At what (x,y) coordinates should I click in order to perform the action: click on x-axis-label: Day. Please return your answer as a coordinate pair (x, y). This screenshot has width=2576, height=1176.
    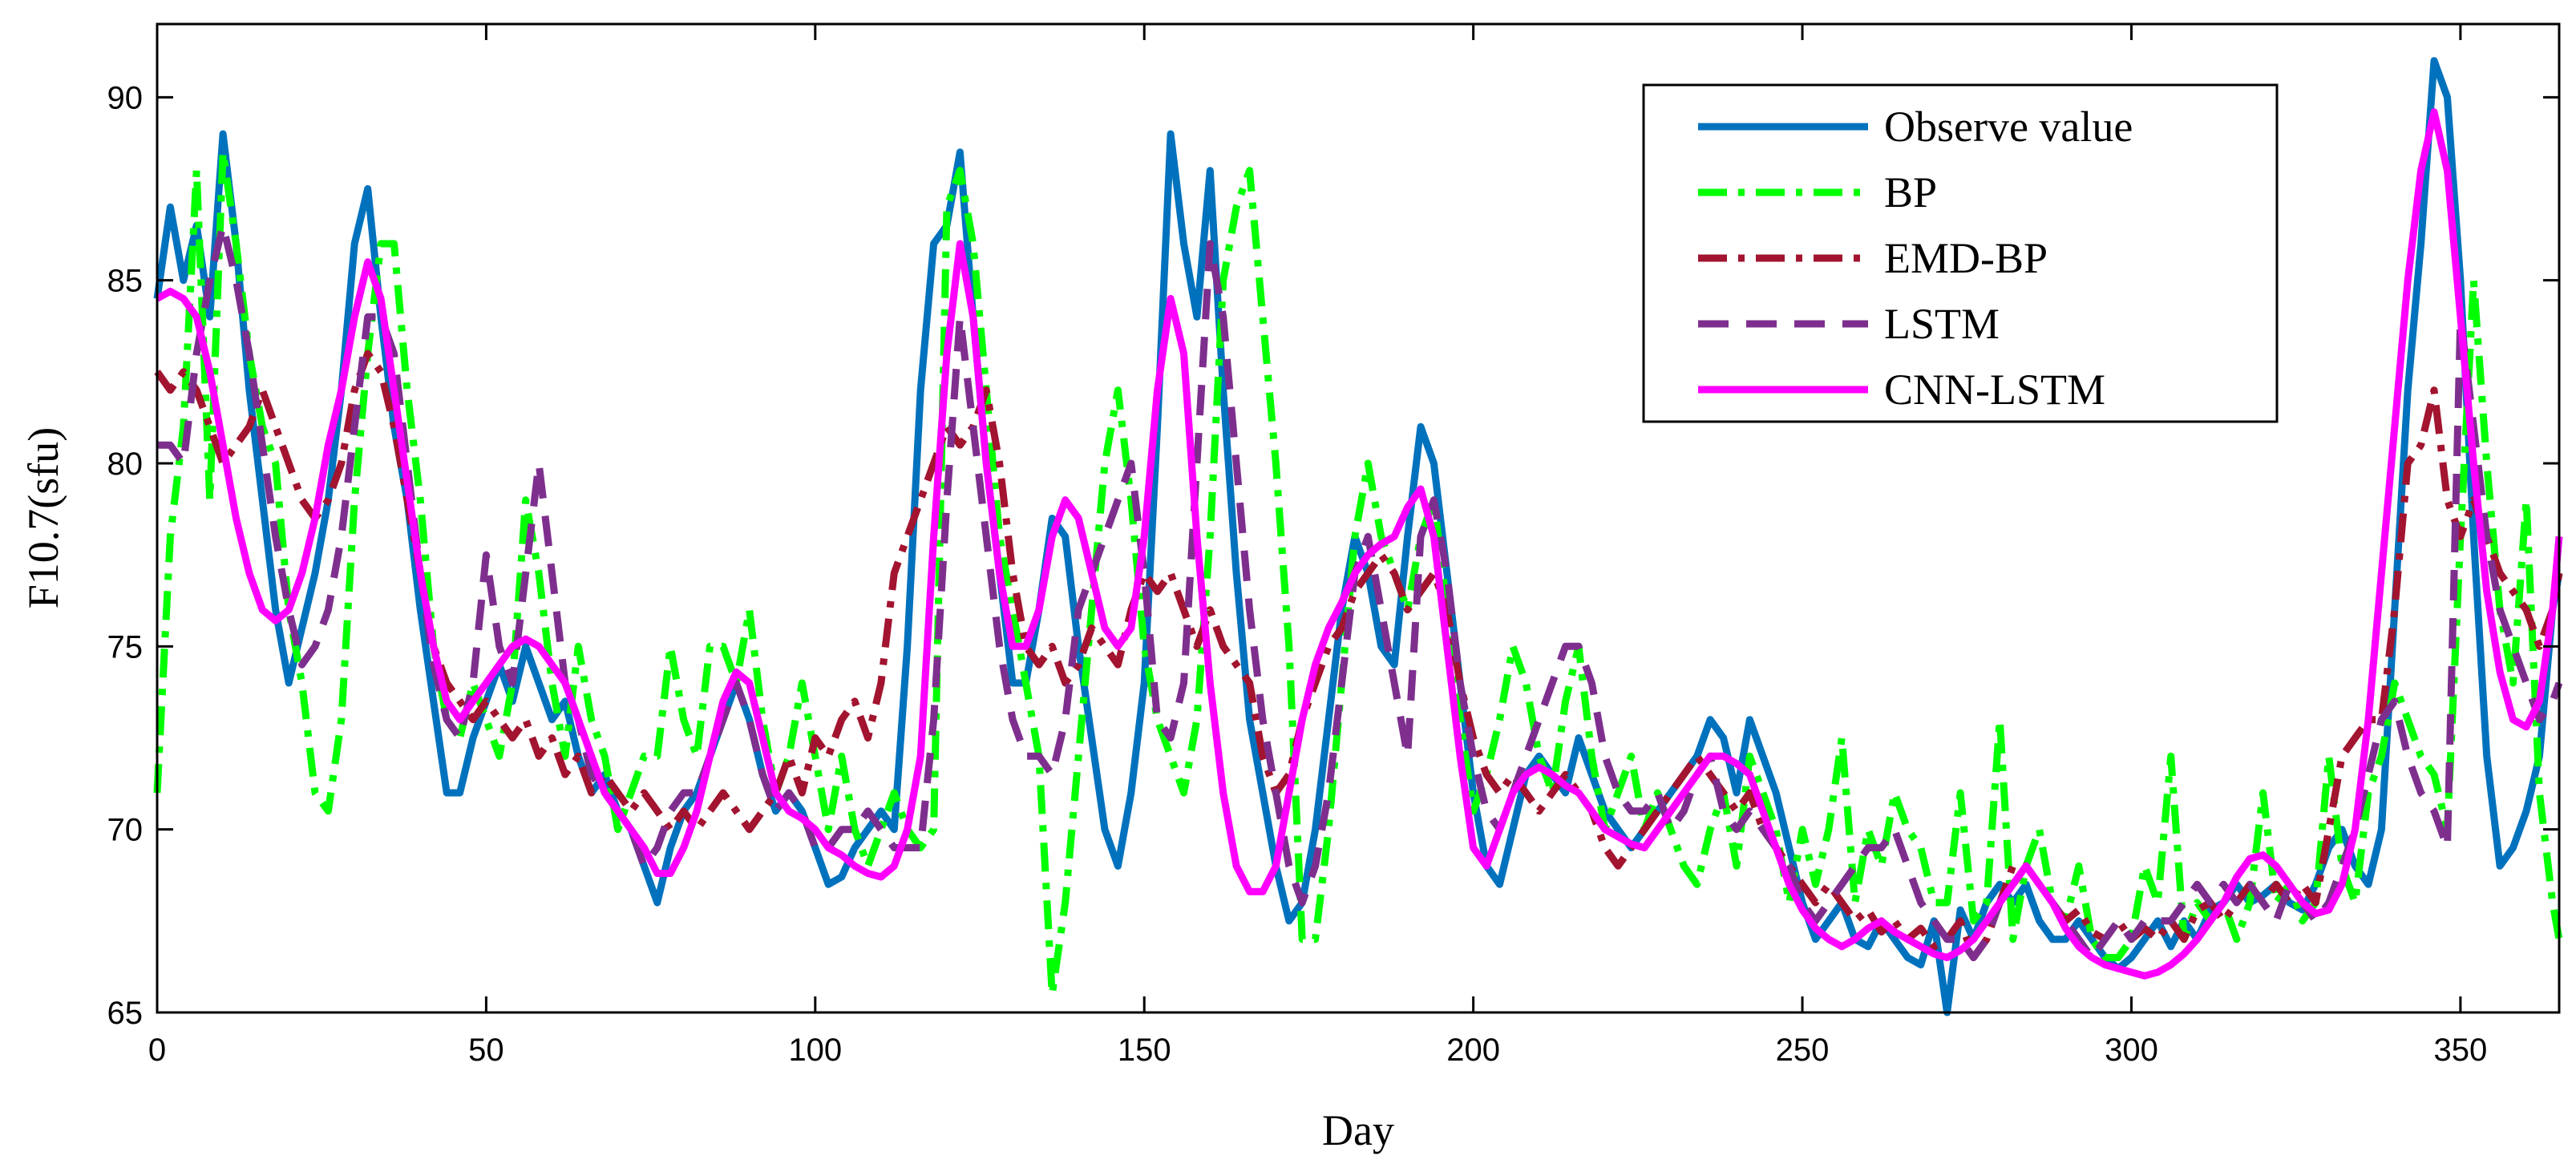
    Looking at the image, I should click on (1358, 1130).